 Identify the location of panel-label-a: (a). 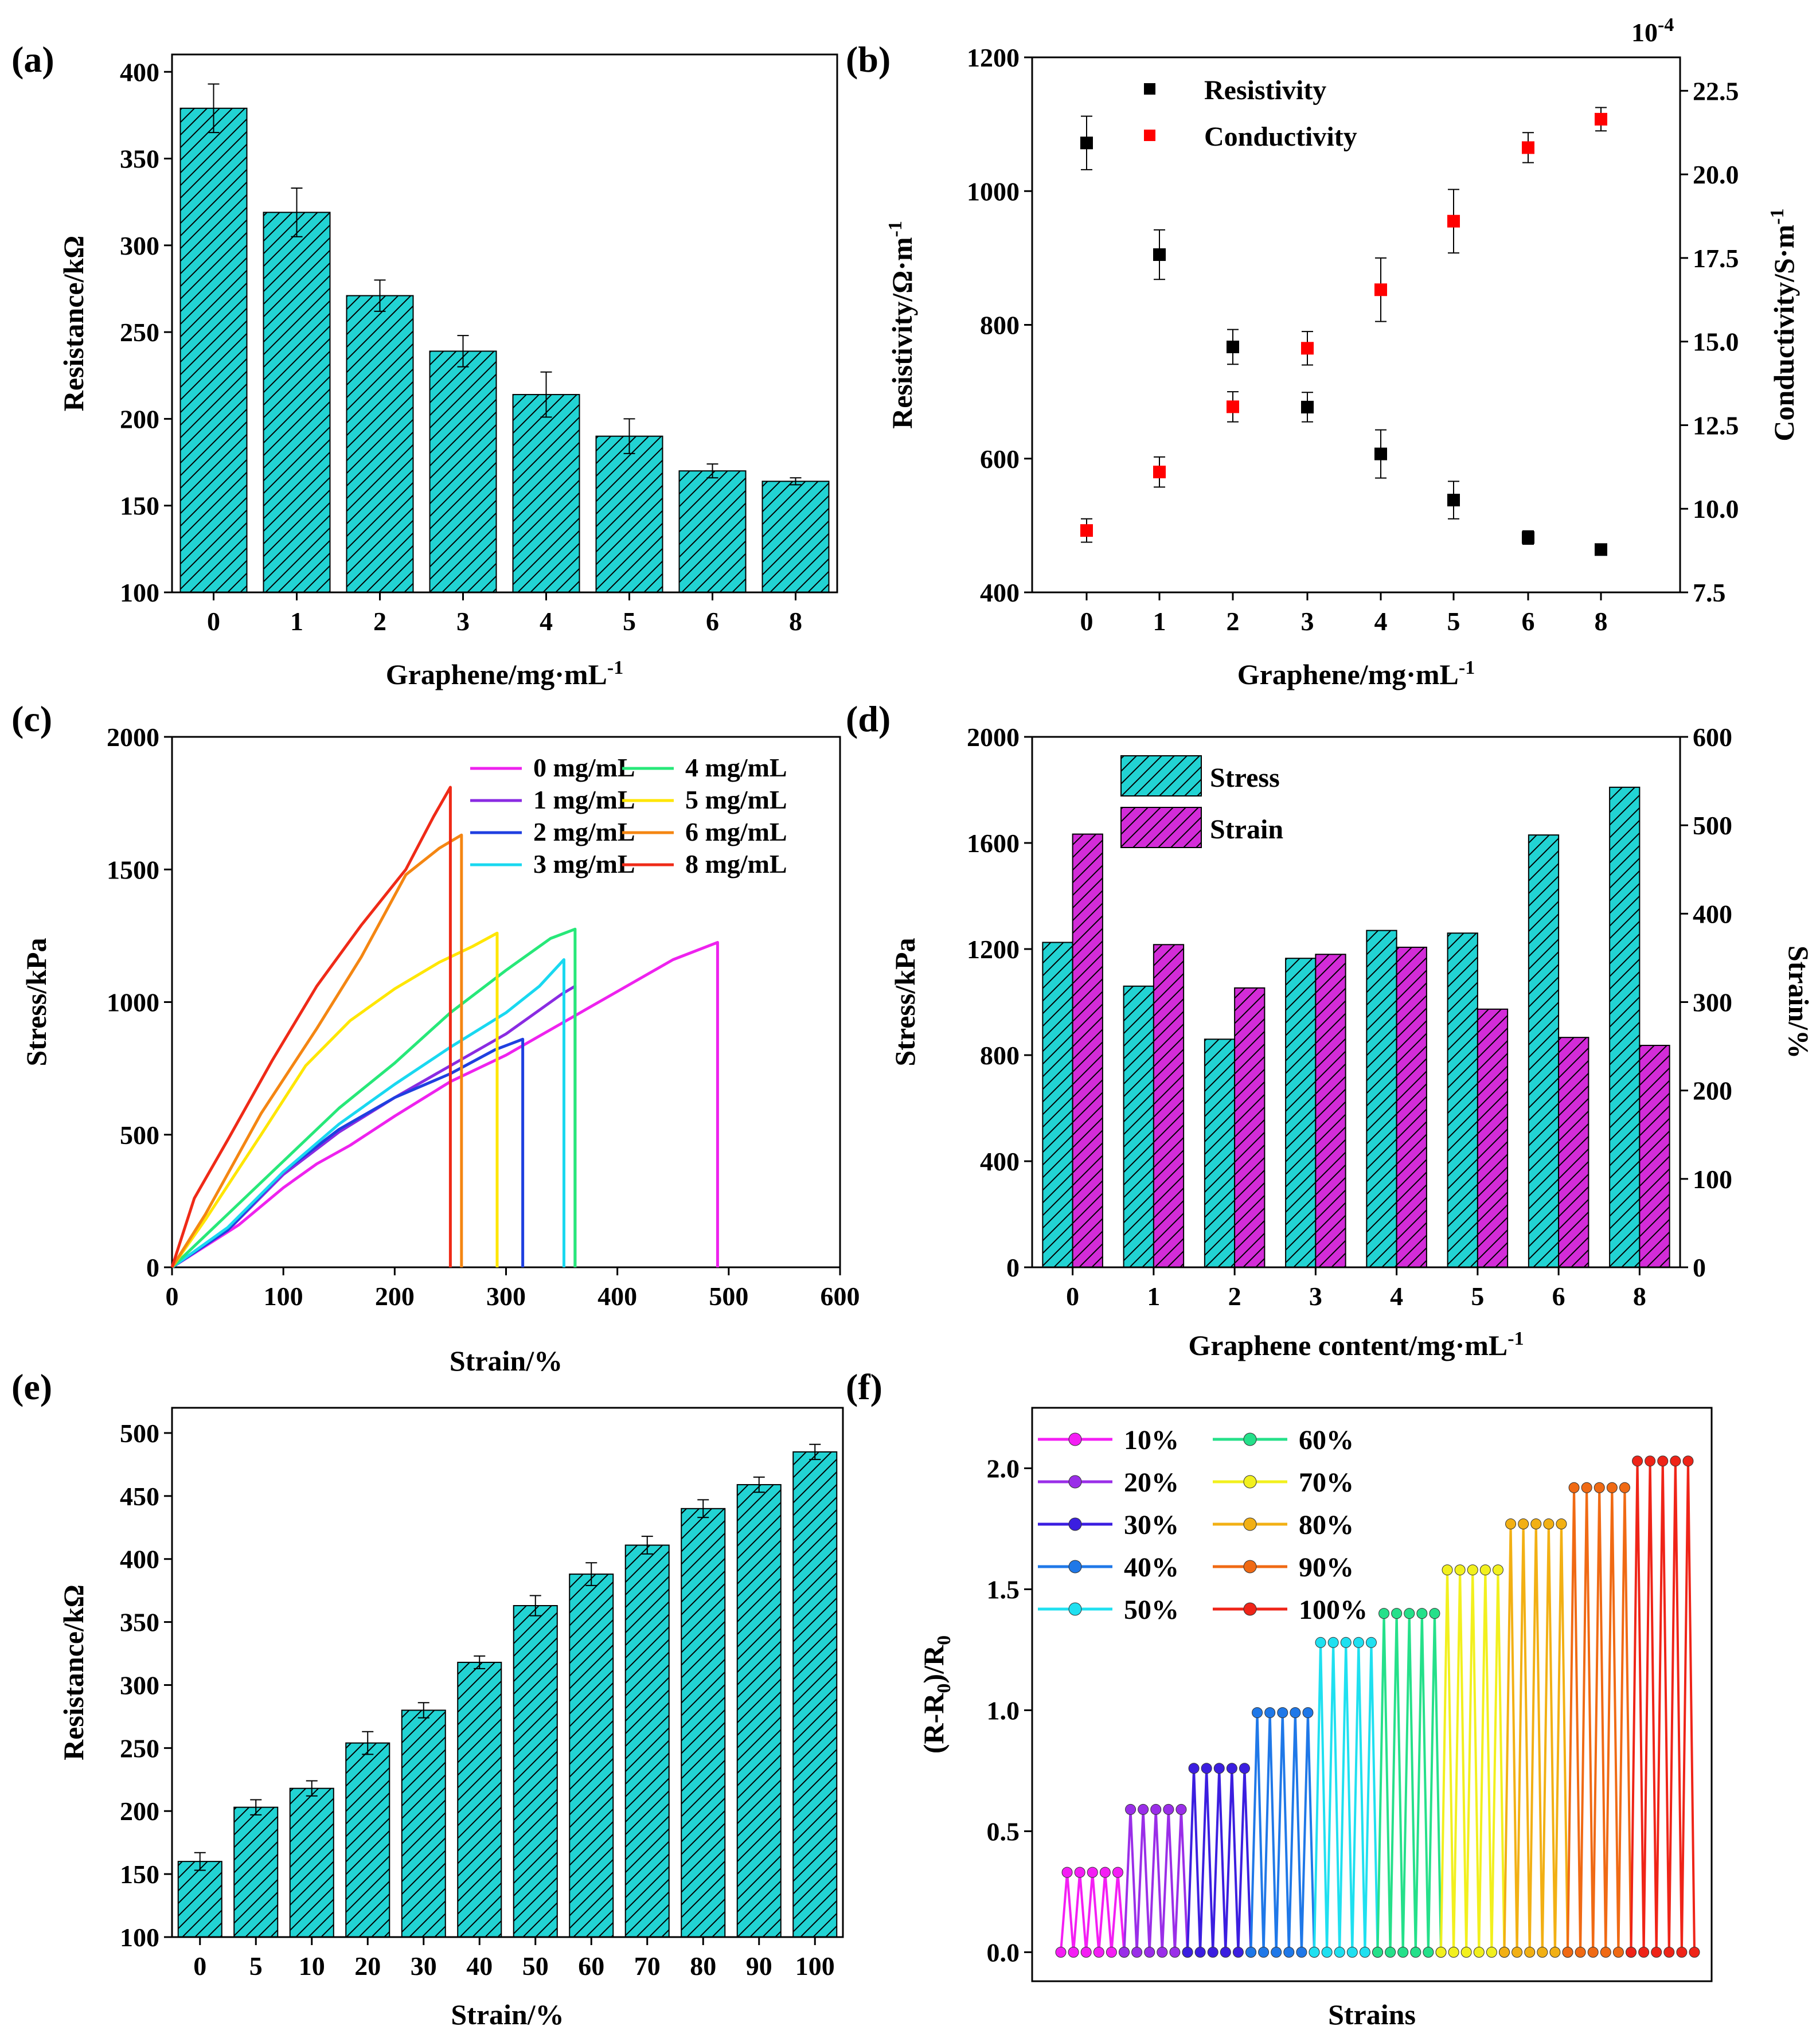
(32, 59).